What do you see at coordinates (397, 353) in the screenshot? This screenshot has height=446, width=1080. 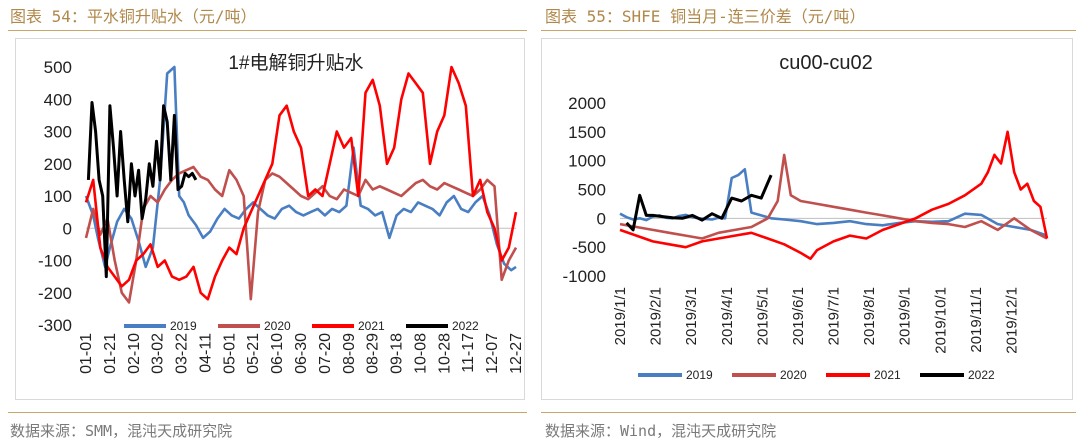 I see `left-x-tick-label: 09-18` at bounding box center [397, 353].